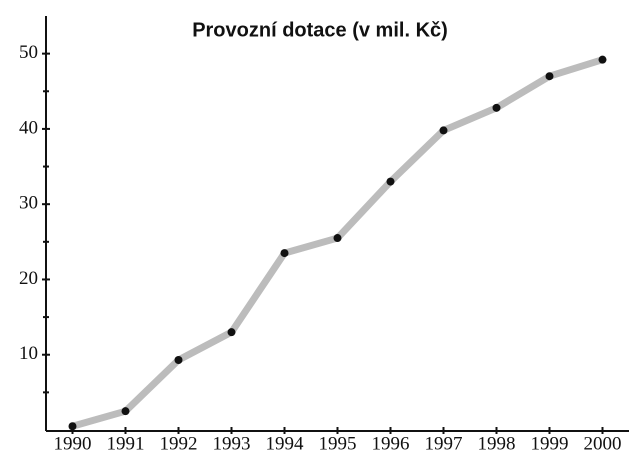 This screenshot has width=629, height=456. What do you see at coordinates (28, 353) in the screenshot?
I see `y-tick-label: 10` at bounding box center [28, 353].